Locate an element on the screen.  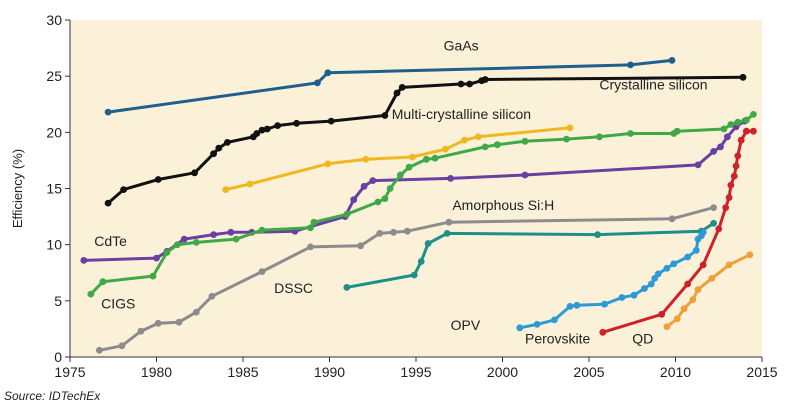
series-multi-crystalline-silicon is located at coordinates (398, 159).